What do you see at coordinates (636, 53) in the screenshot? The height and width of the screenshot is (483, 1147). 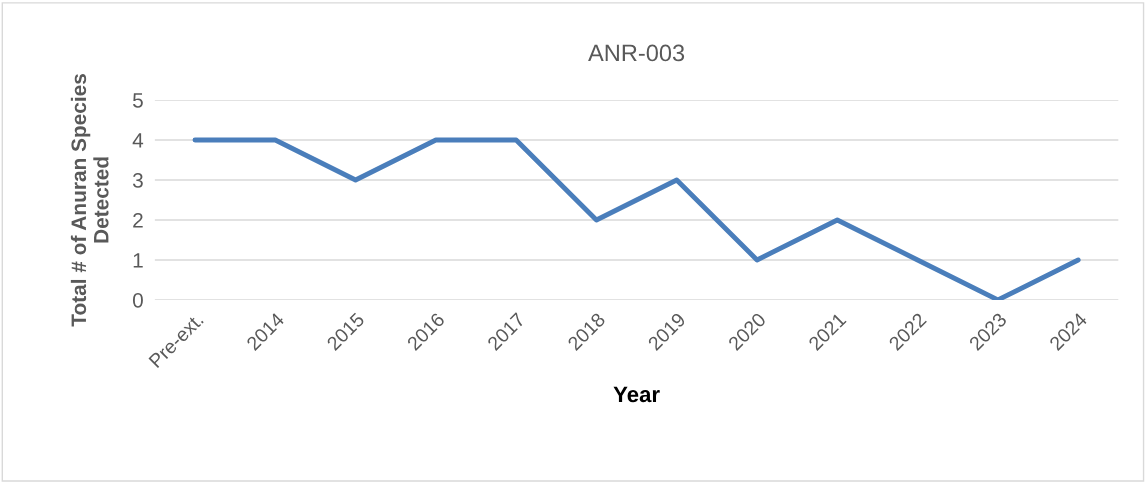 I see `chart-title: ANR-003` at bounding box center [636, 53].